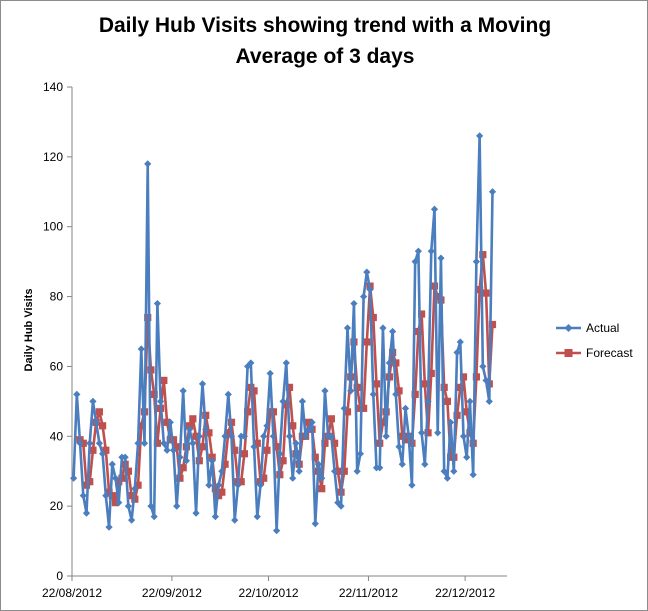  I want to click on y-tick-label: 0, so click(59, 576).